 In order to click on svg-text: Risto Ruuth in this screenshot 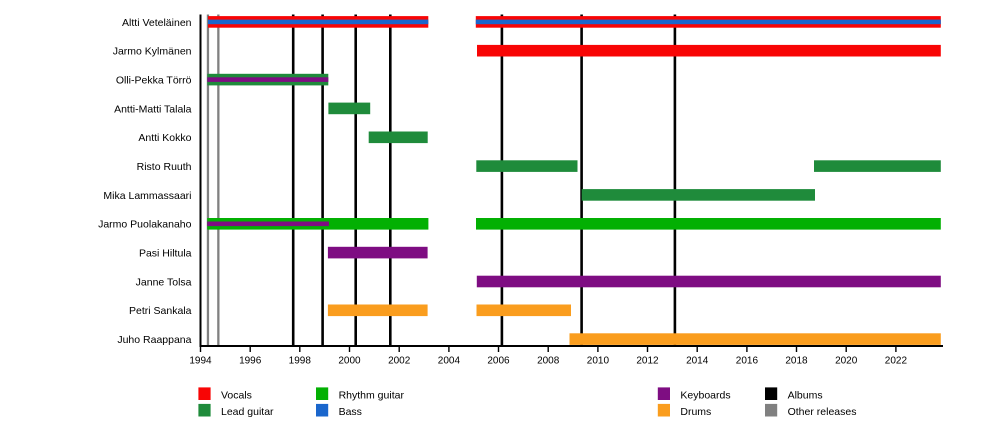, I will do `click(164, 167)`.